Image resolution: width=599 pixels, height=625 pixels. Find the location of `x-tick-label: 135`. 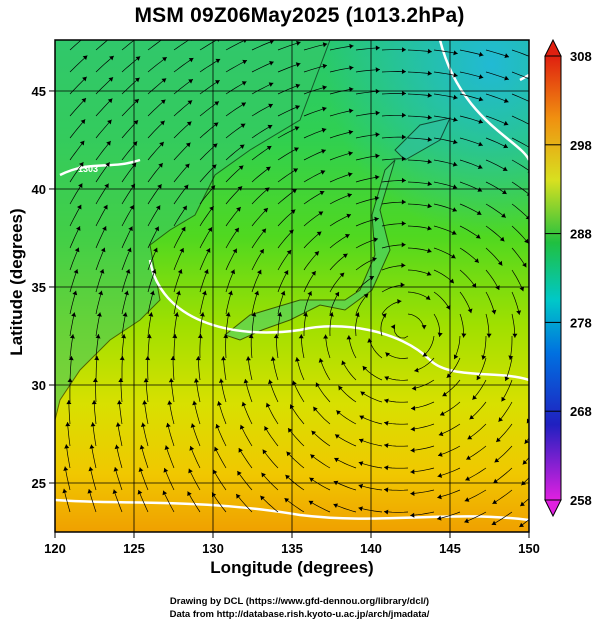

x-tick-label: 135 is located at coordinates (292, 548).